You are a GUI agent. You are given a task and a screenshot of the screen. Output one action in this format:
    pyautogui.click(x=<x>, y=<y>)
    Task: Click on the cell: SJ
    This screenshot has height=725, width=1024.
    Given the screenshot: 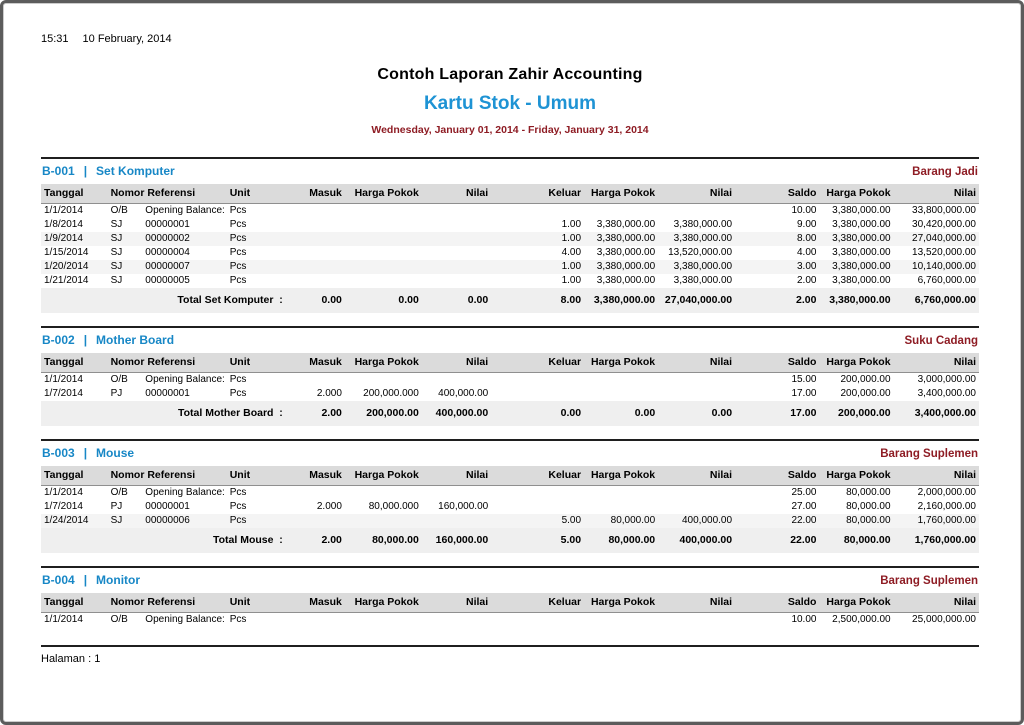 What is the action you would take?
    pyautogui.click(x=125, y=239)
    